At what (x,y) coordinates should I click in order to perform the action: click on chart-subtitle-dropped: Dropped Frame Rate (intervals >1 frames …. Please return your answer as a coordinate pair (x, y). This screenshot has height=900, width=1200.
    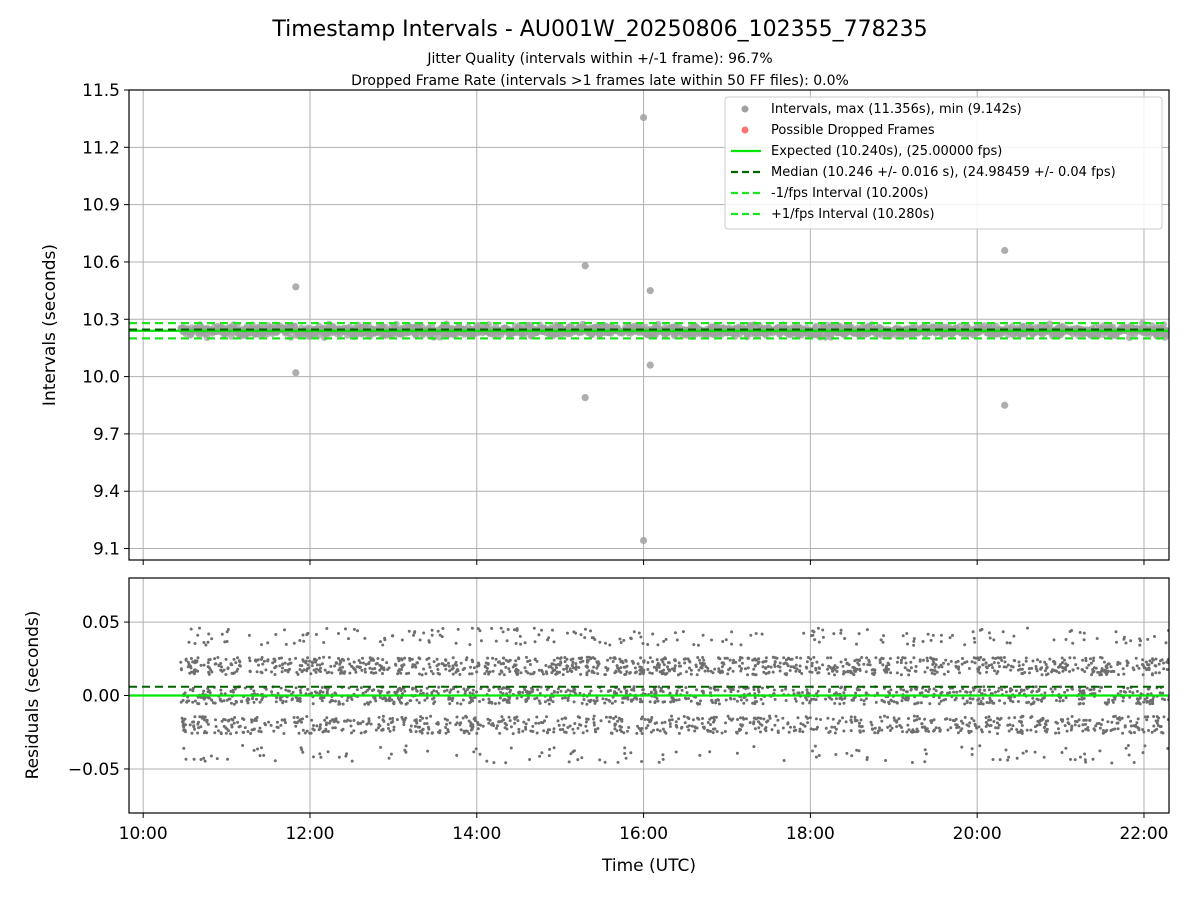
    Looking at the image, I should click on (600, 81).